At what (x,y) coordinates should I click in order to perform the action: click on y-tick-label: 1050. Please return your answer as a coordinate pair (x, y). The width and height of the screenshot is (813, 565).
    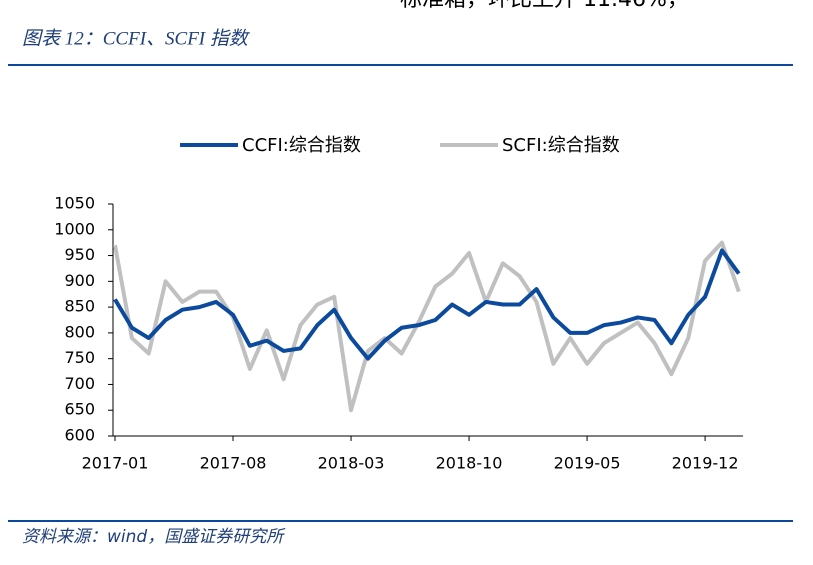
    Looking at the image, I should click on (74, 203).